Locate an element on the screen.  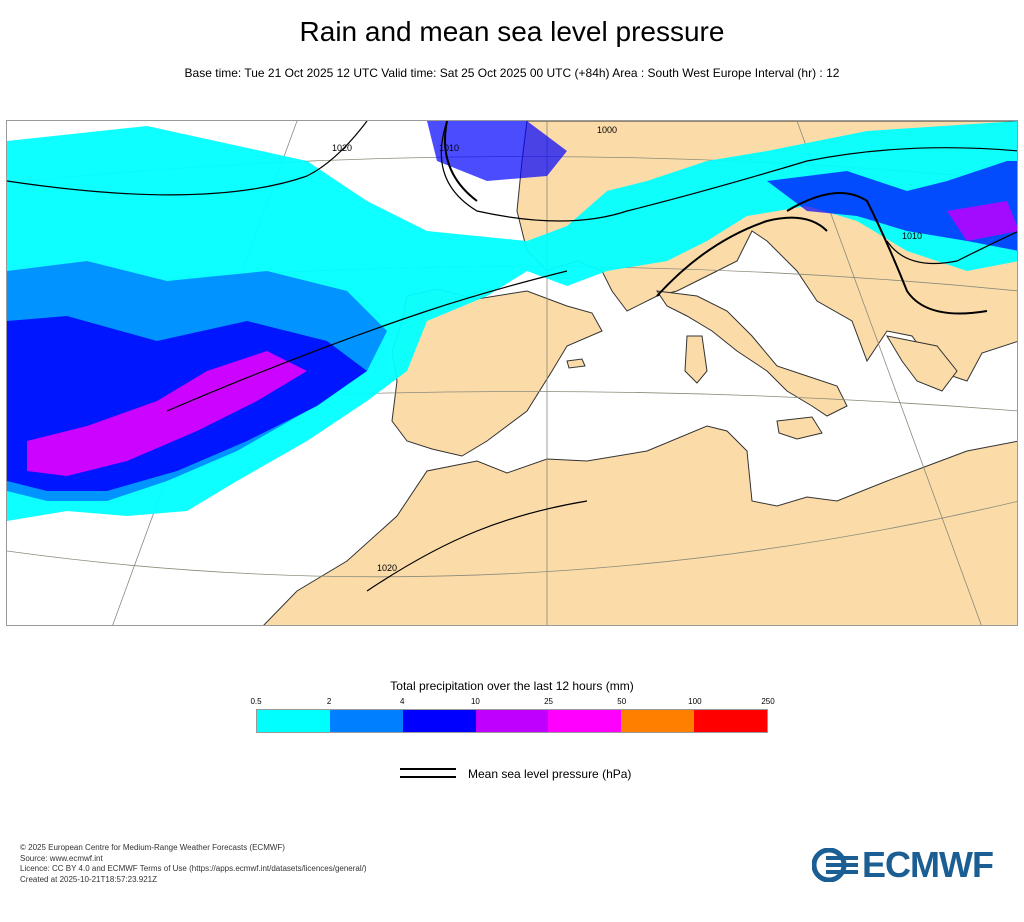
created-text: Created at 2025-10-21T18:57:23.921Z is located at coordinates (88, 879).